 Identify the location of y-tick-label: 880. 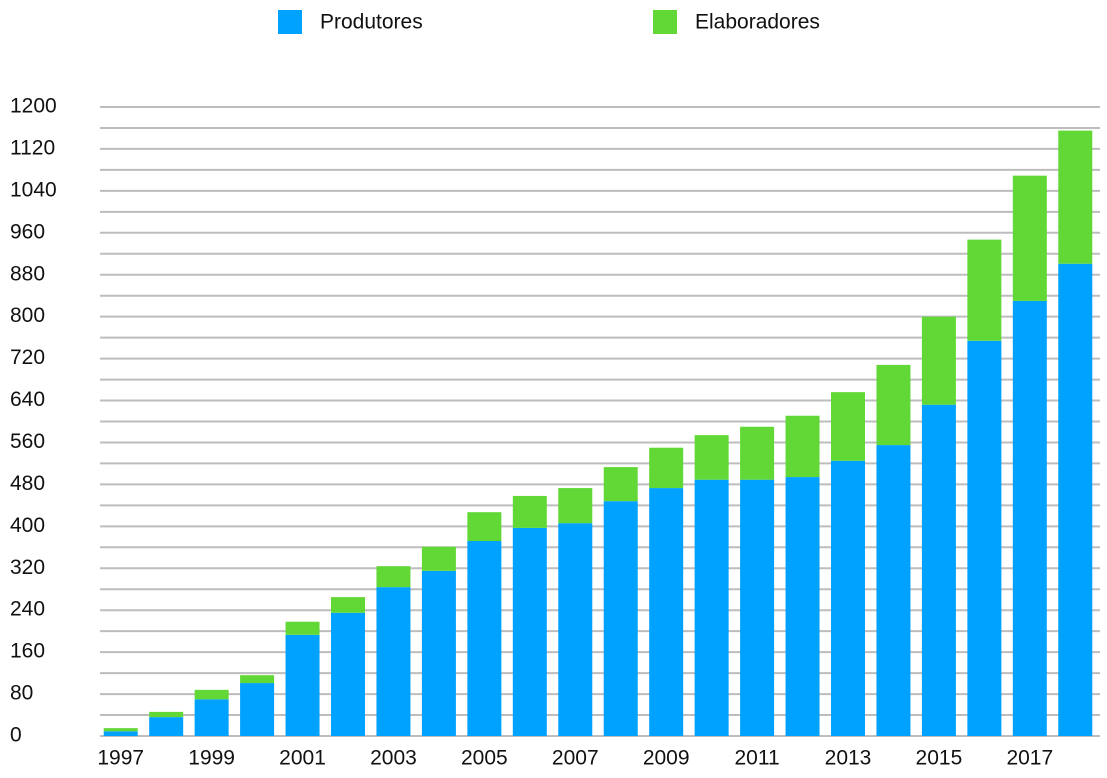
(27, 273).